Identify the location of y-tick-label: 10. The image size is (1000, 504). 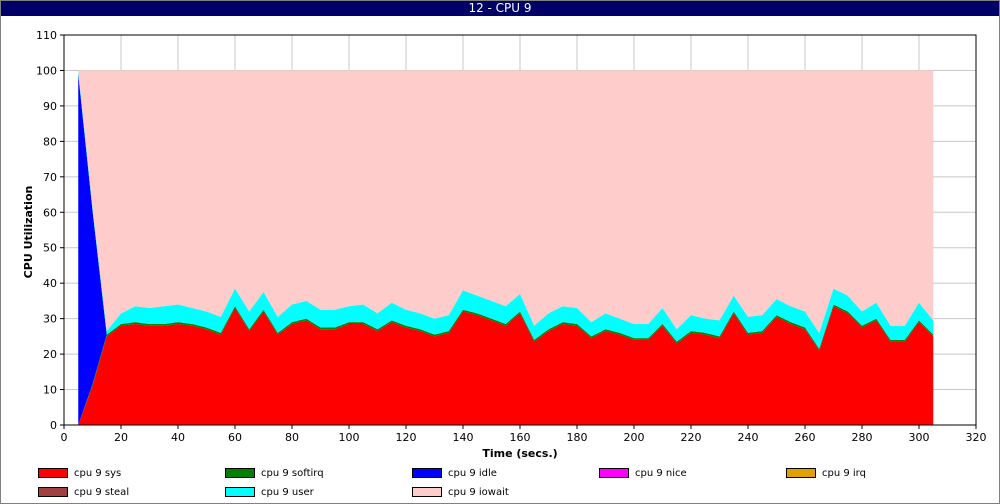
(50, 390).